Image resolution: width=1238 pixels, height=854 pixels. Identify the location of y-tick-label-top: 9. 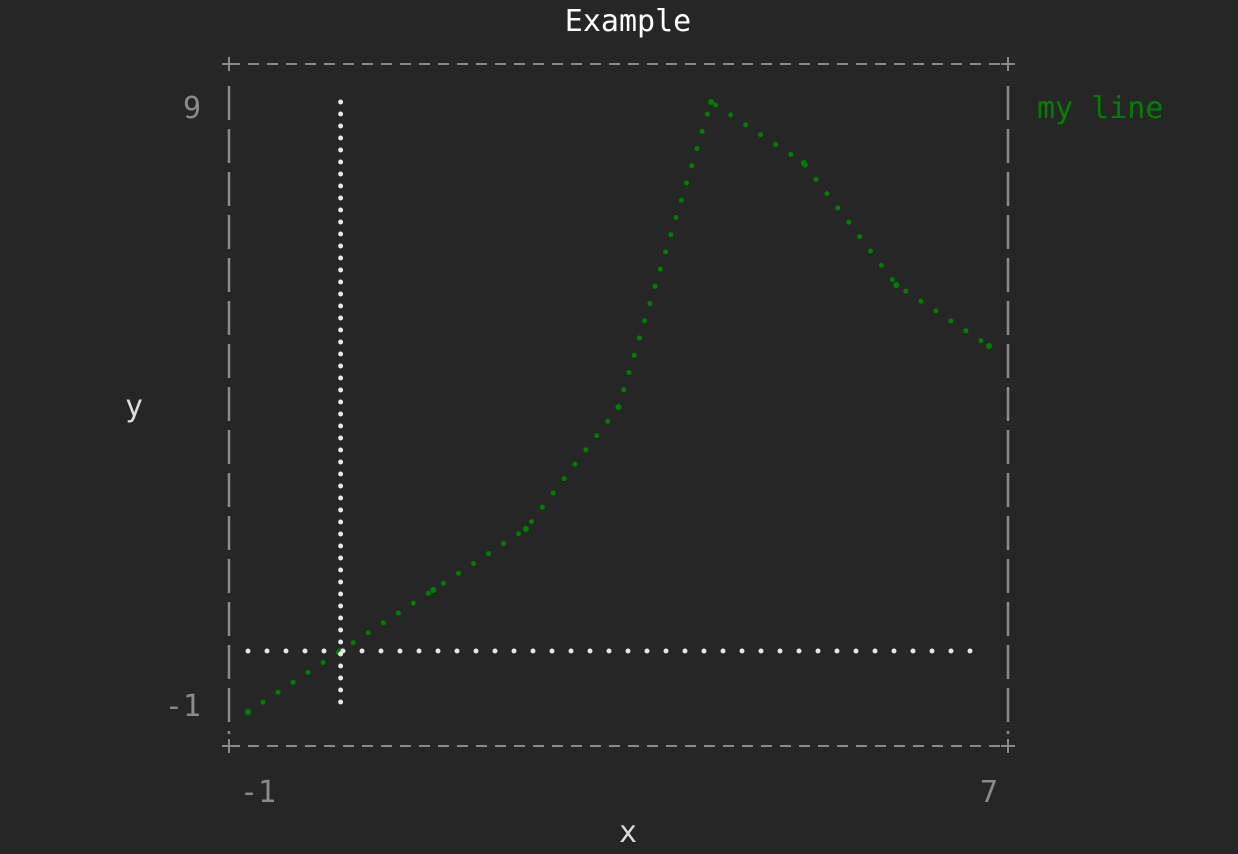
(192, 108).